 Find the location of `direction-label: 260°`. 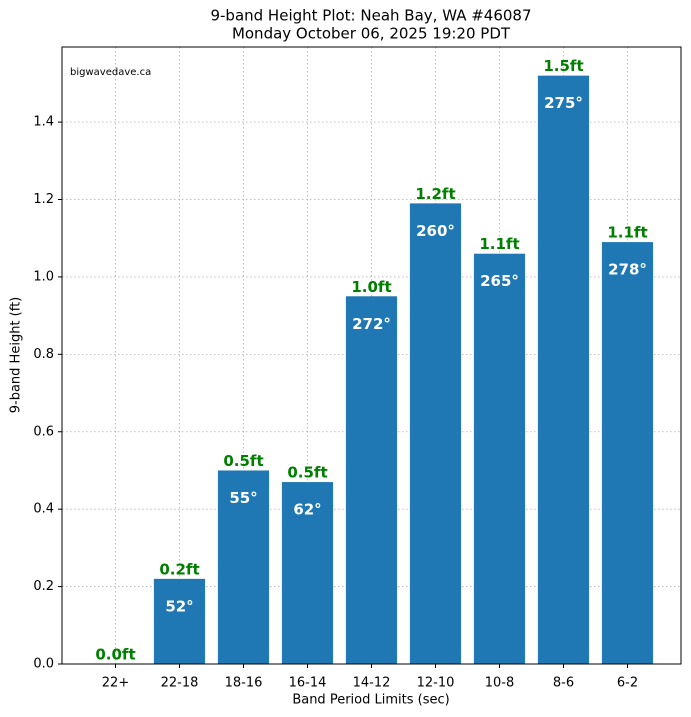

direction-label: 260° is located at coordinates (435, 231).